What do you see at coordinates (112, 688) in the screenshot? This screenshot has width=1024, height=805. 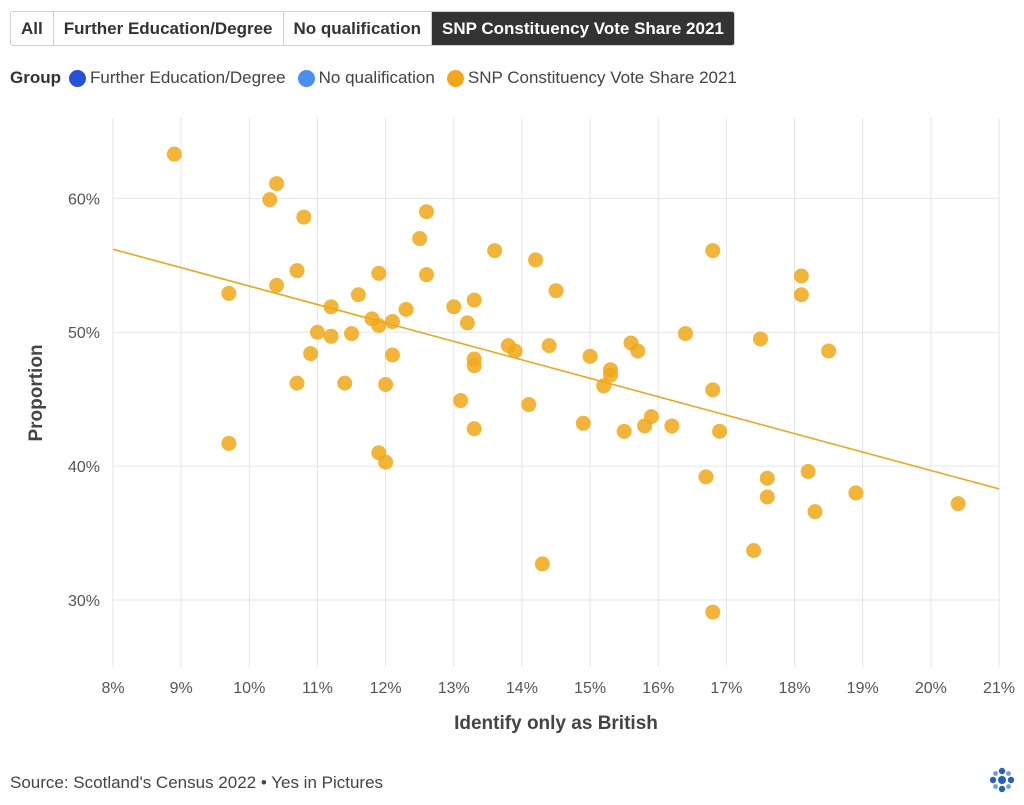 I see `x-tick-label: 8%` at bounding box center [112, 688].